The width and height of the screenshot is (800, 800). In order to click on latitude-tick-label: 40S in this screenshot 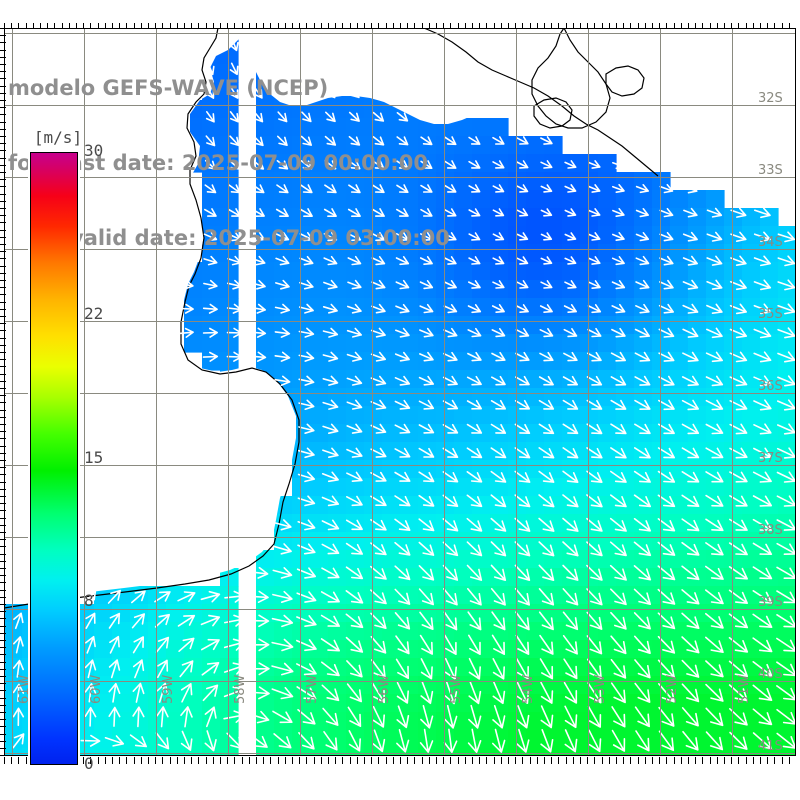, I will do `click(770, 674)`.